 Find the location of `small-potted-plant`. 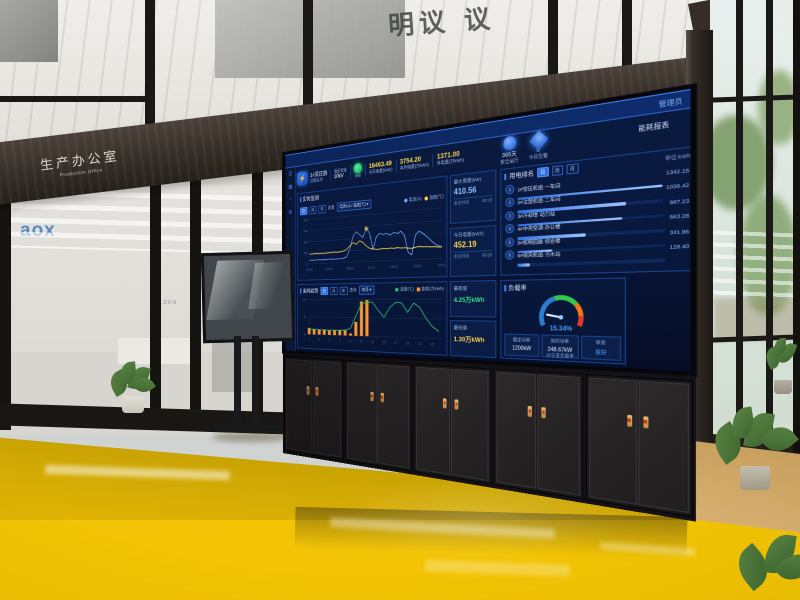

small-potted-plant is located at coordinates (131, 389).